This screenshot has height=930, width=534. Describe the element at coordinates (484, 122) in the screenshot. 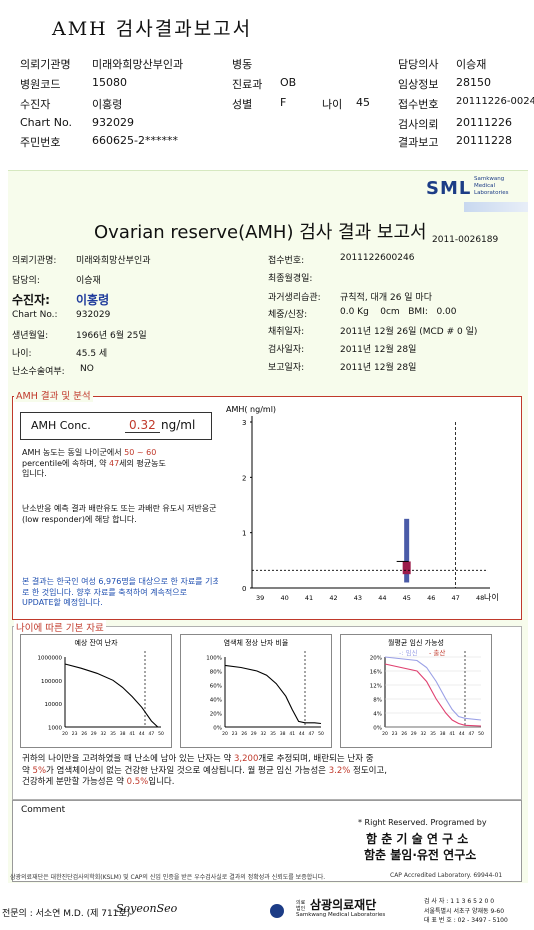

I see `header-value: 20111226` at that location.